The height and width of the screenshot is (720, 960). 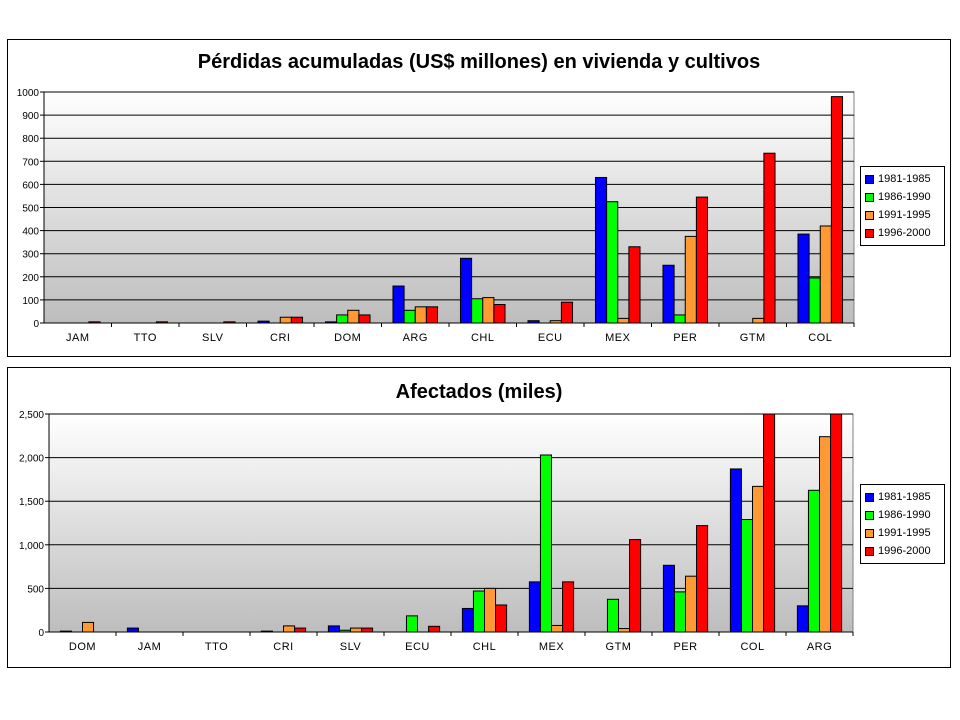 What do you see at coordinates (31, 546) in the screenshot?
I see `y-tick-label: 1,000` at bounding box center [31, 546].